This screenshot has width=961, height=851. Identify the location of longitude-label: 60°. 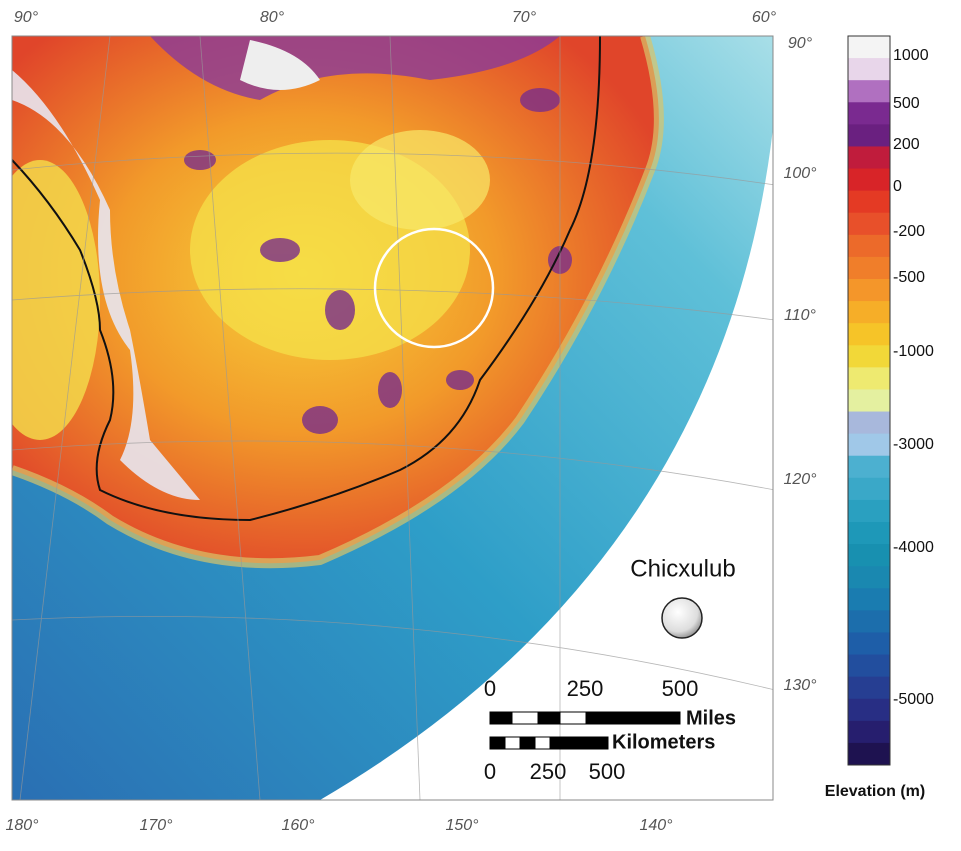
(764, 17).